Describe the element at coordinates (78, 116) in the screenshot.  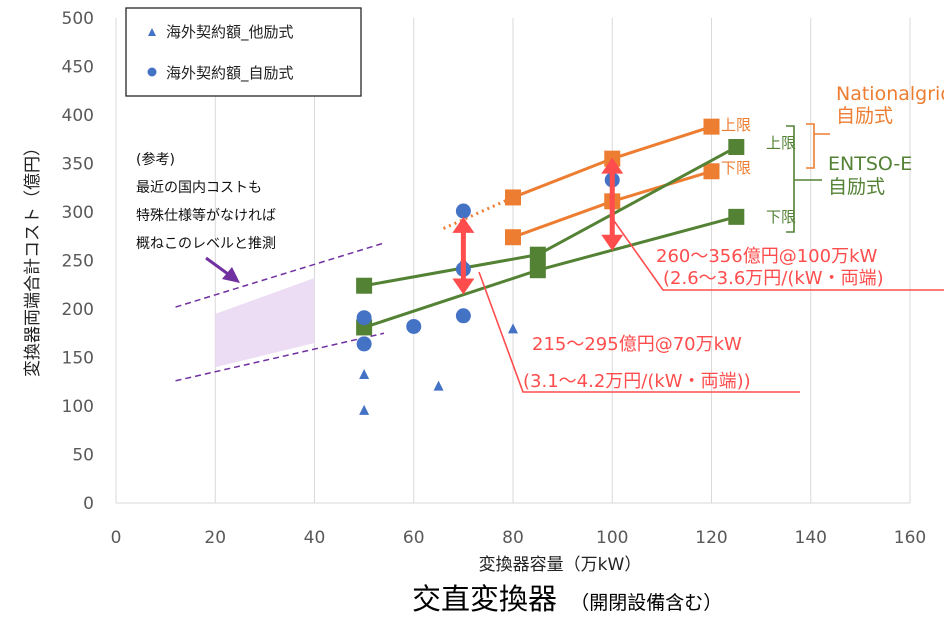
I see `y-tick-label: 400` at that location.